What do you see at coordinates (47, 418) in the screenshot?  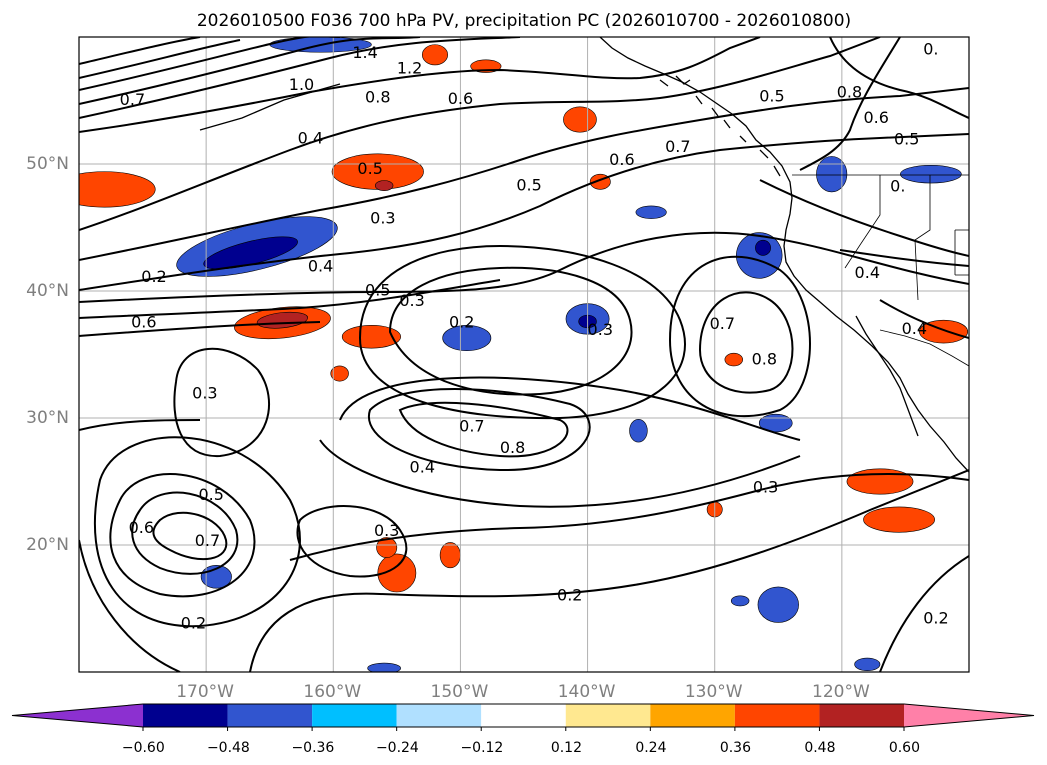 I see `lat-tick-label: 30°N` at bounding box center [47, 418].